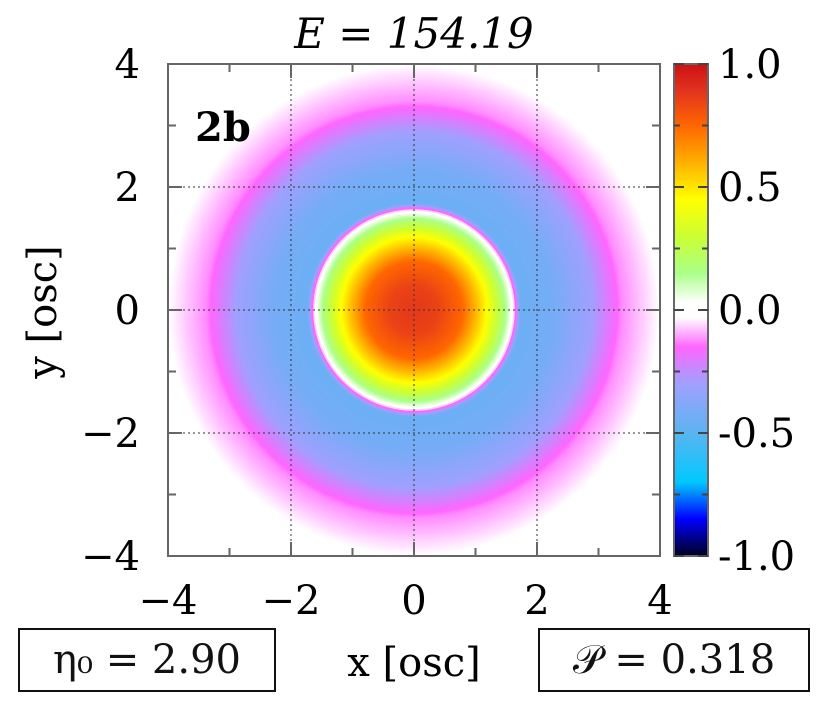 This screenshot has width=831, height=707. What do you see at coordinates (291, 601) in the screenshot?
I see `x-tick-label: −2` at bounding box center [291, 601].